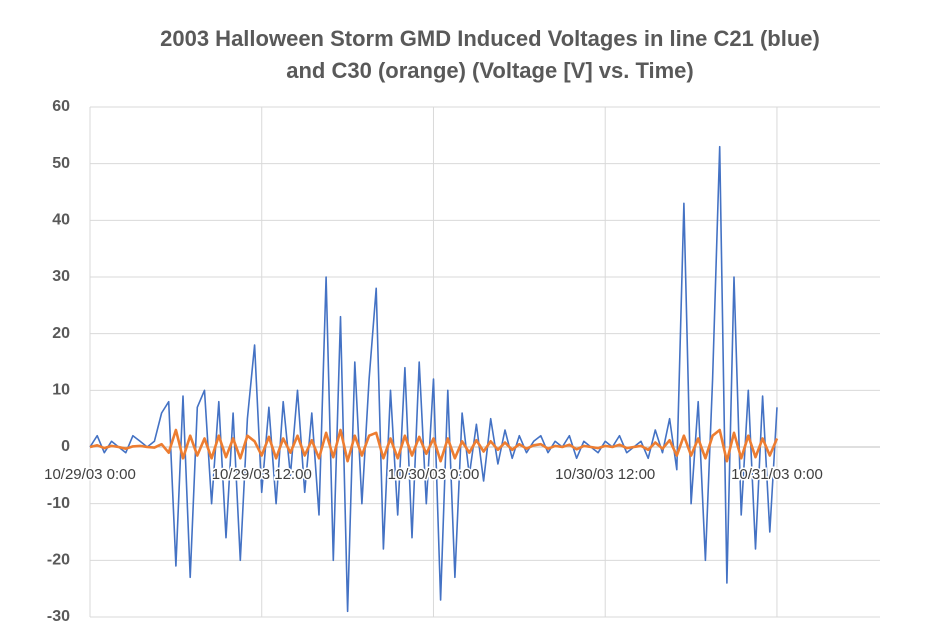 This screenshot has width=952, height=622. What do you see at coordinates (61, 220) in the screenshot?
I see `y-tick-label: 40` at bounding box center [61, 220].